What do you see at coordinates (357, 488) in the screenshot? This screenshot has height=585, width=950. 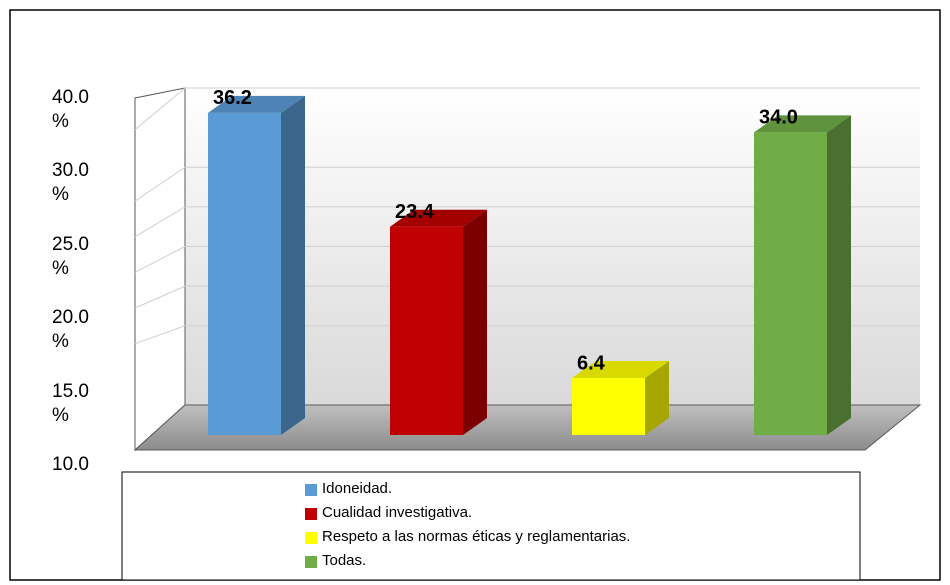 I see `legend-label: Idoneidad.` at bounding box center [357, 488].